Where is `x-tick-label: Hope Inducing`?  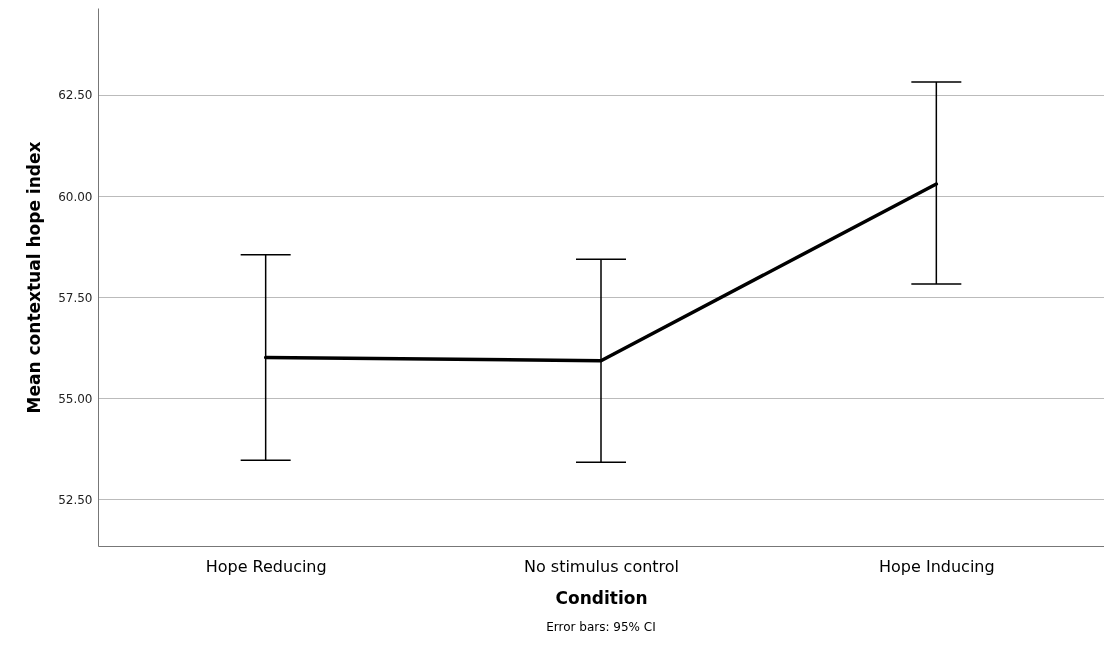 x-tick-label: Hope Inducing is located at coordinates (937, 566).